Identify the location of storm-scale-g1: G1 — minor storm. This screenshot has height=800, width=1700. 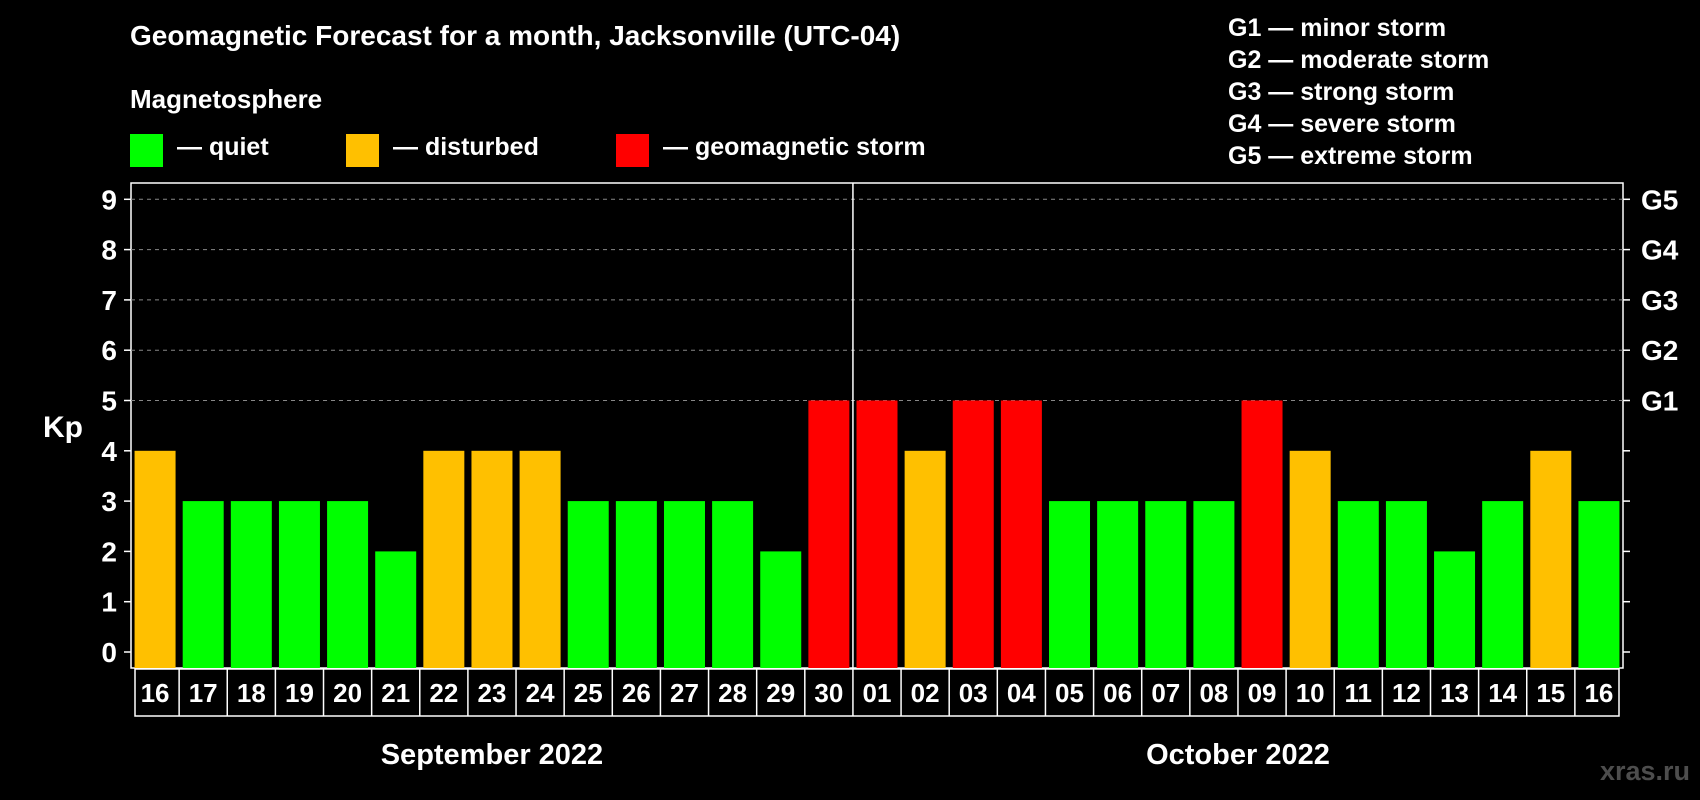
(1337, 28).